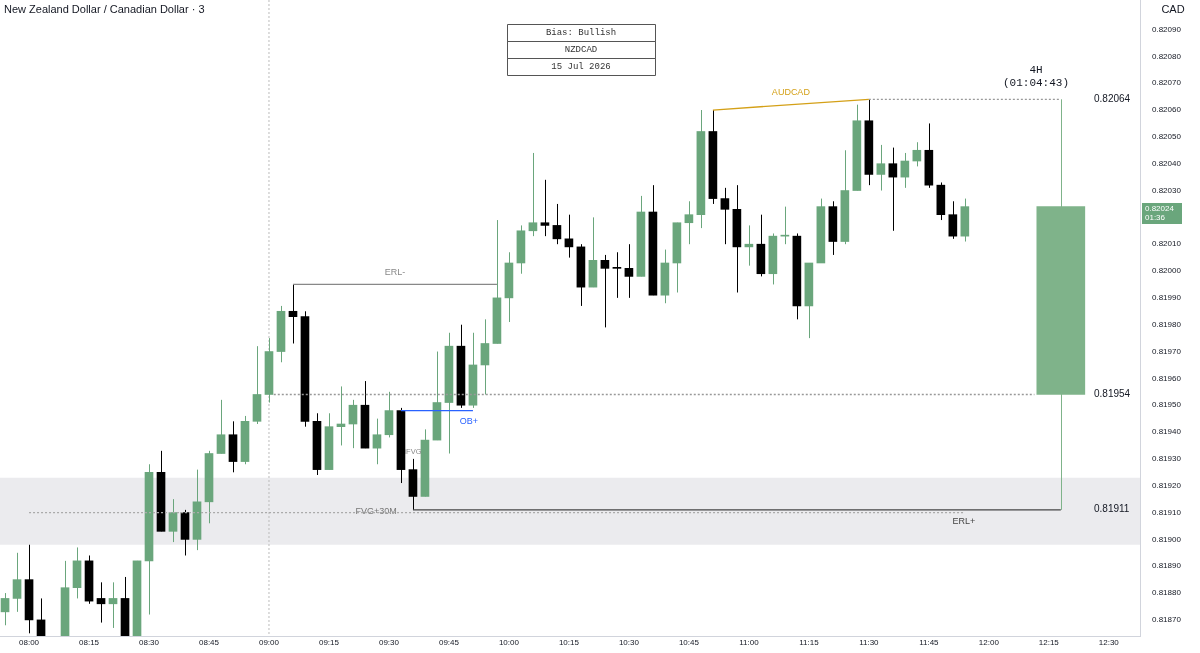 Image resolution: width=1200 pixels, height=653 pixels. I want to click on series-label: ERL-, so click(395, 271).